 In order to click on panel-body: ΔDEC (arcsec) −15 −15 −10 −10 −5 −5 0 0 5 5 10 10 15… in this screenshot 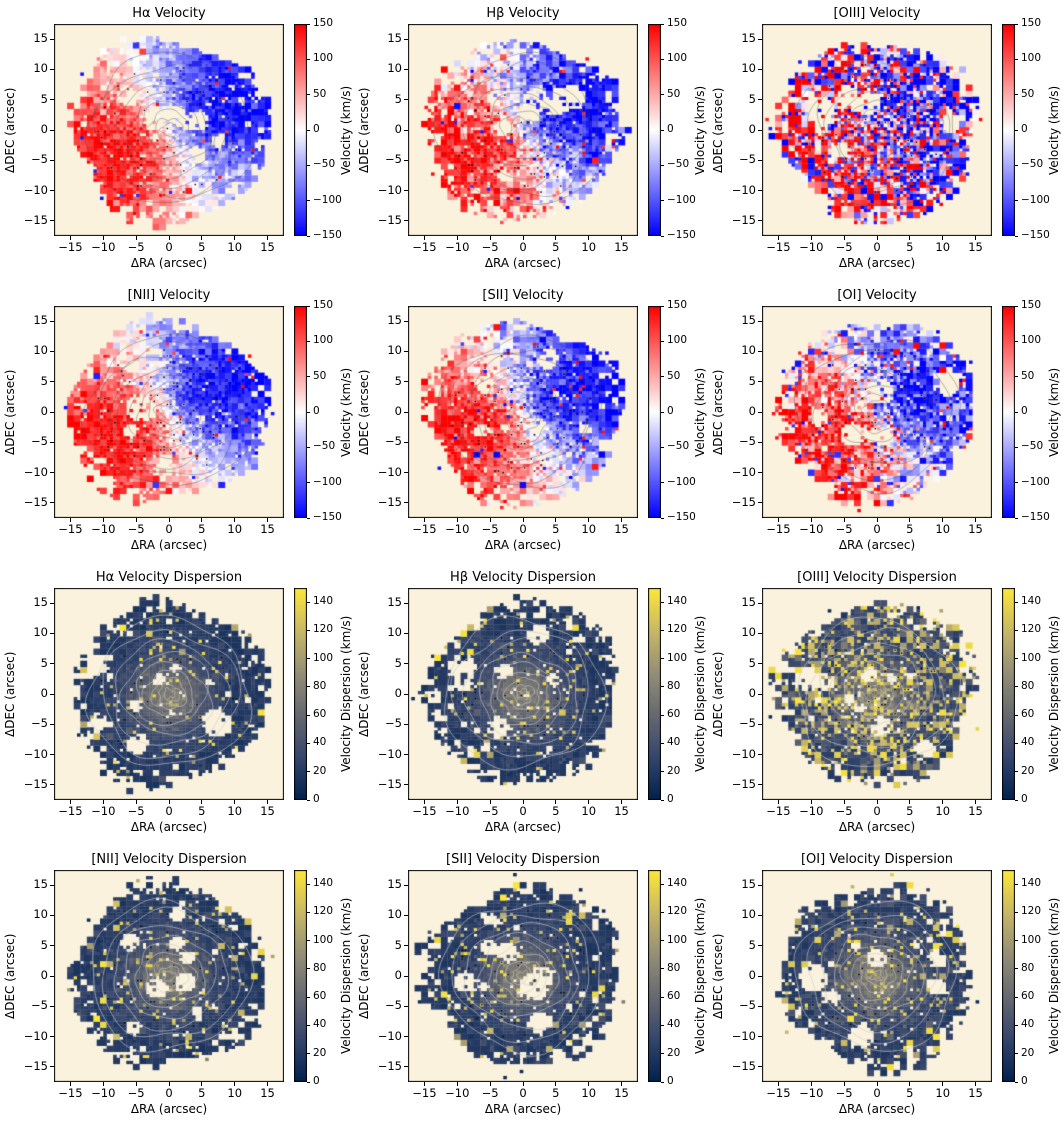, I will do `click(532, 143)`.